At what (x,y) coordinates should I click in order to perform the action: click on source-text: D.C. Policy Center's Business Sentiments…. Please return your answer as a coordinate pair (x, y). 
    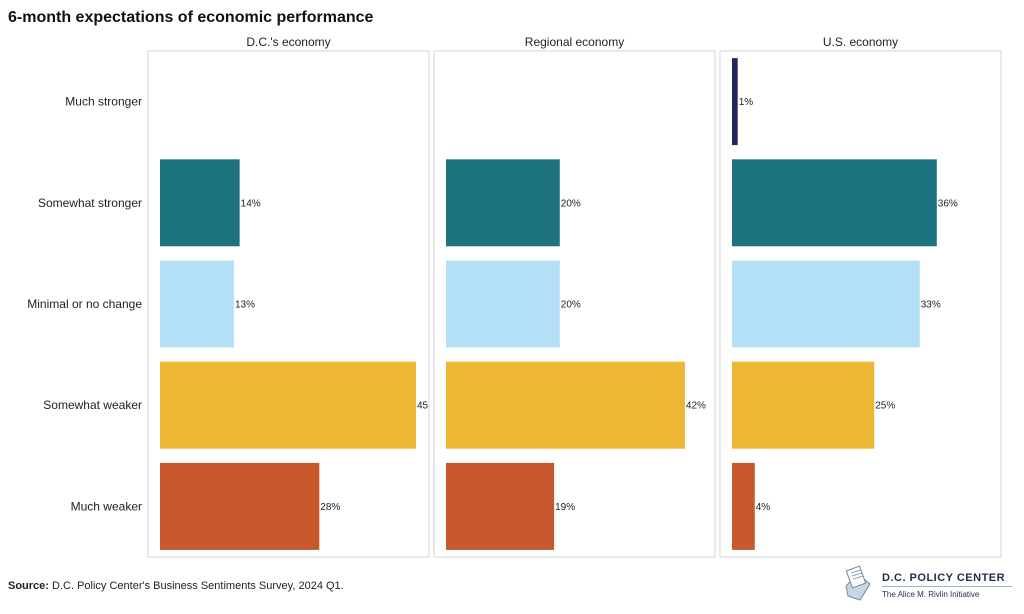
    Looking at the image, I should click on (198, 586).